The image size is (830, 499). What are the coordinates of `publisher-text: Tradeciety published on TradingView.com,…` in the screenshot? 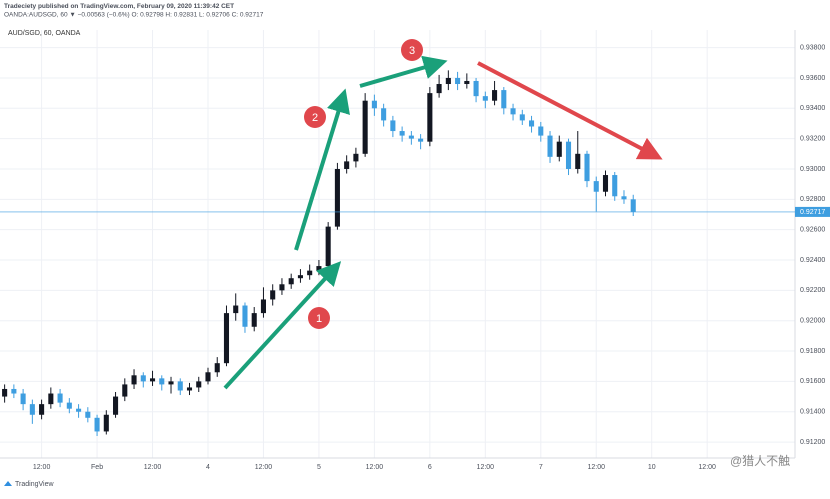 It's located at (119, 6).